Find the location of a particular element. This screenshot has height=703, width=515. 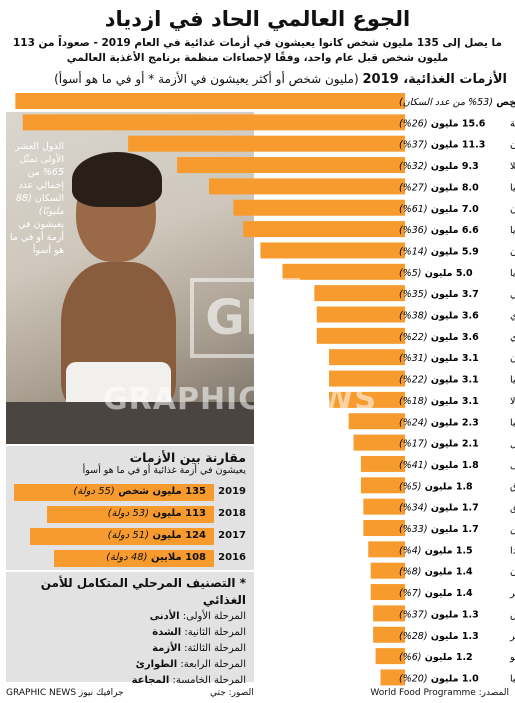

ipc-phase-name: الأزمة is located at coordinates (166, 648).